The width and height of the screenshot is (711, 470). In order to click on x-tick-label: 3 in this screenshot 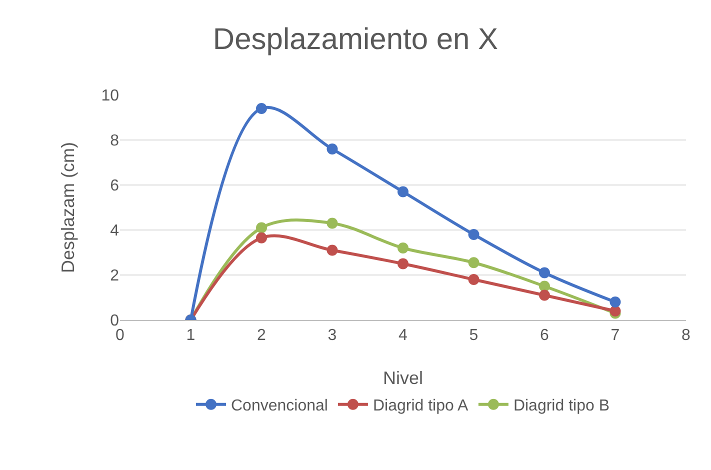, I will do `click(332, 335)`.